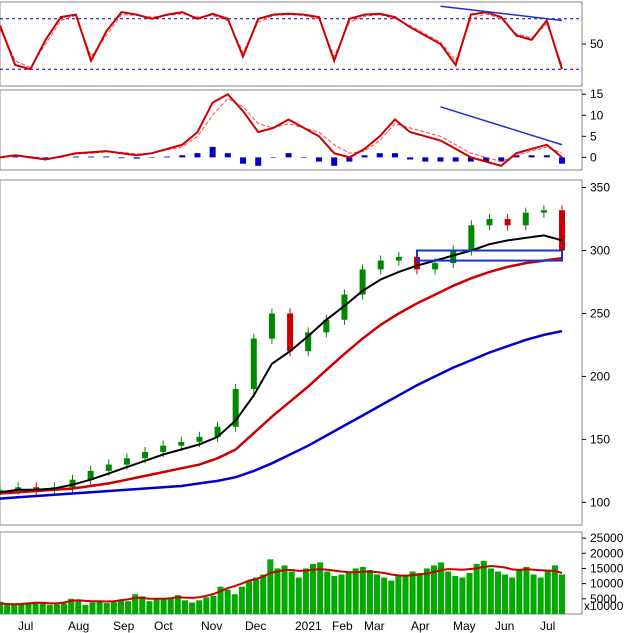 The width and height of the screenshot is (633, 633). What do you see at coordinates (281, 41) in the screenshot?
I see `stochastic-line` at bounding box center [281, 41].